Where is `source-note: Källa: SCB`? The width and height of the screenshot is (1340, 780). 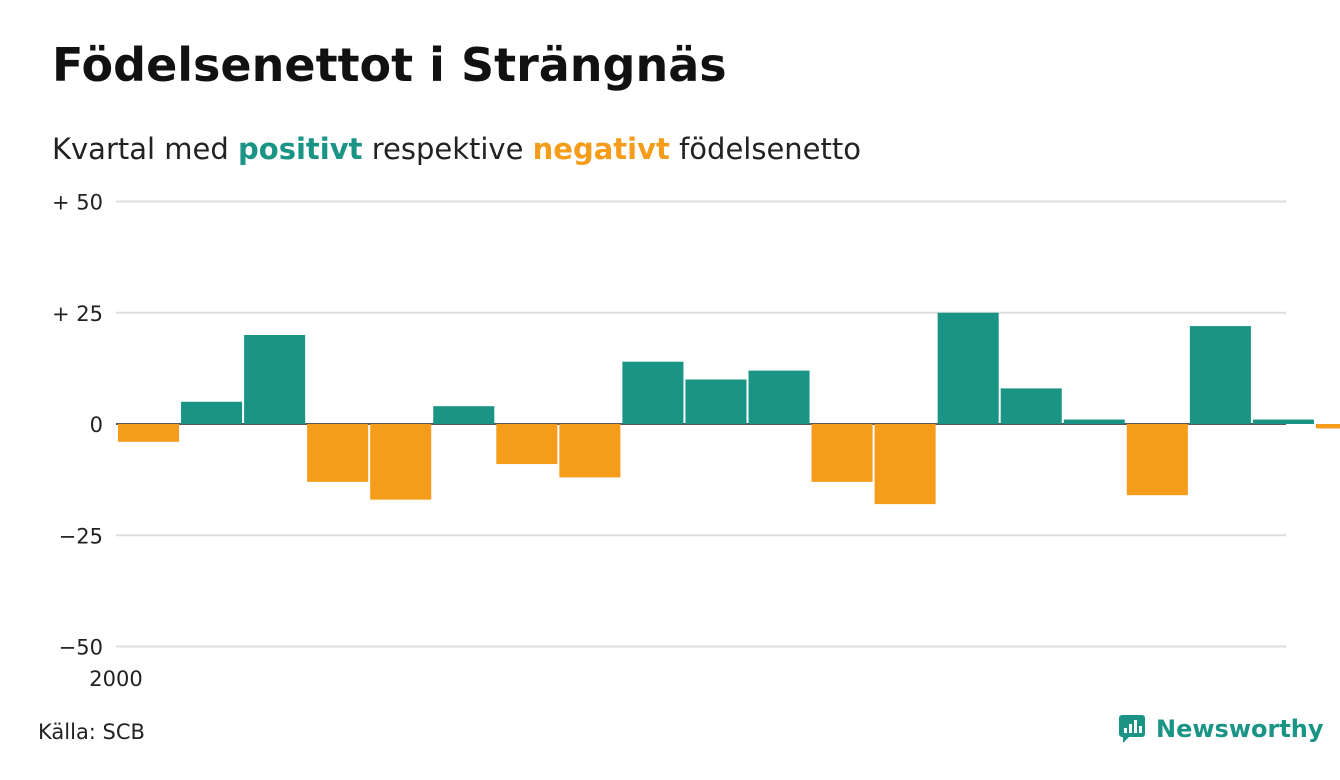 source-note: Källa: SCB is located at coordinates (91, 732).